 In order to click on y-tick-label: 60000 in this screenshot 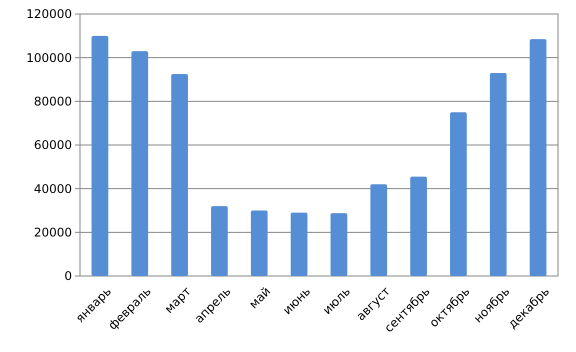, I will do `click(53, 145)`.